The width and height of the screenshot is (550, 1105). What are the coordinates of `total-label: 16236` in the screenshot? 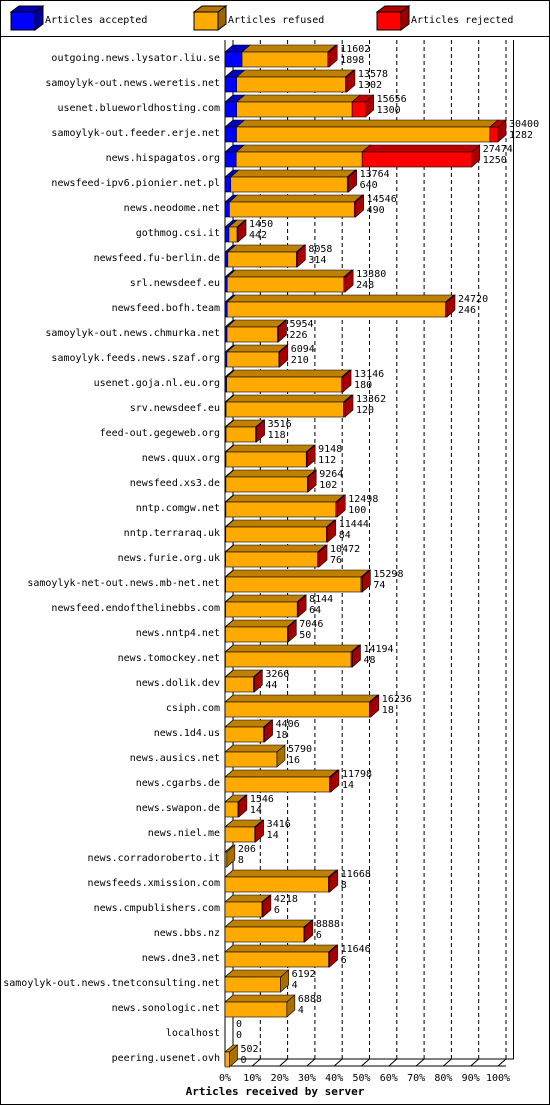 It's located at (397, 699).